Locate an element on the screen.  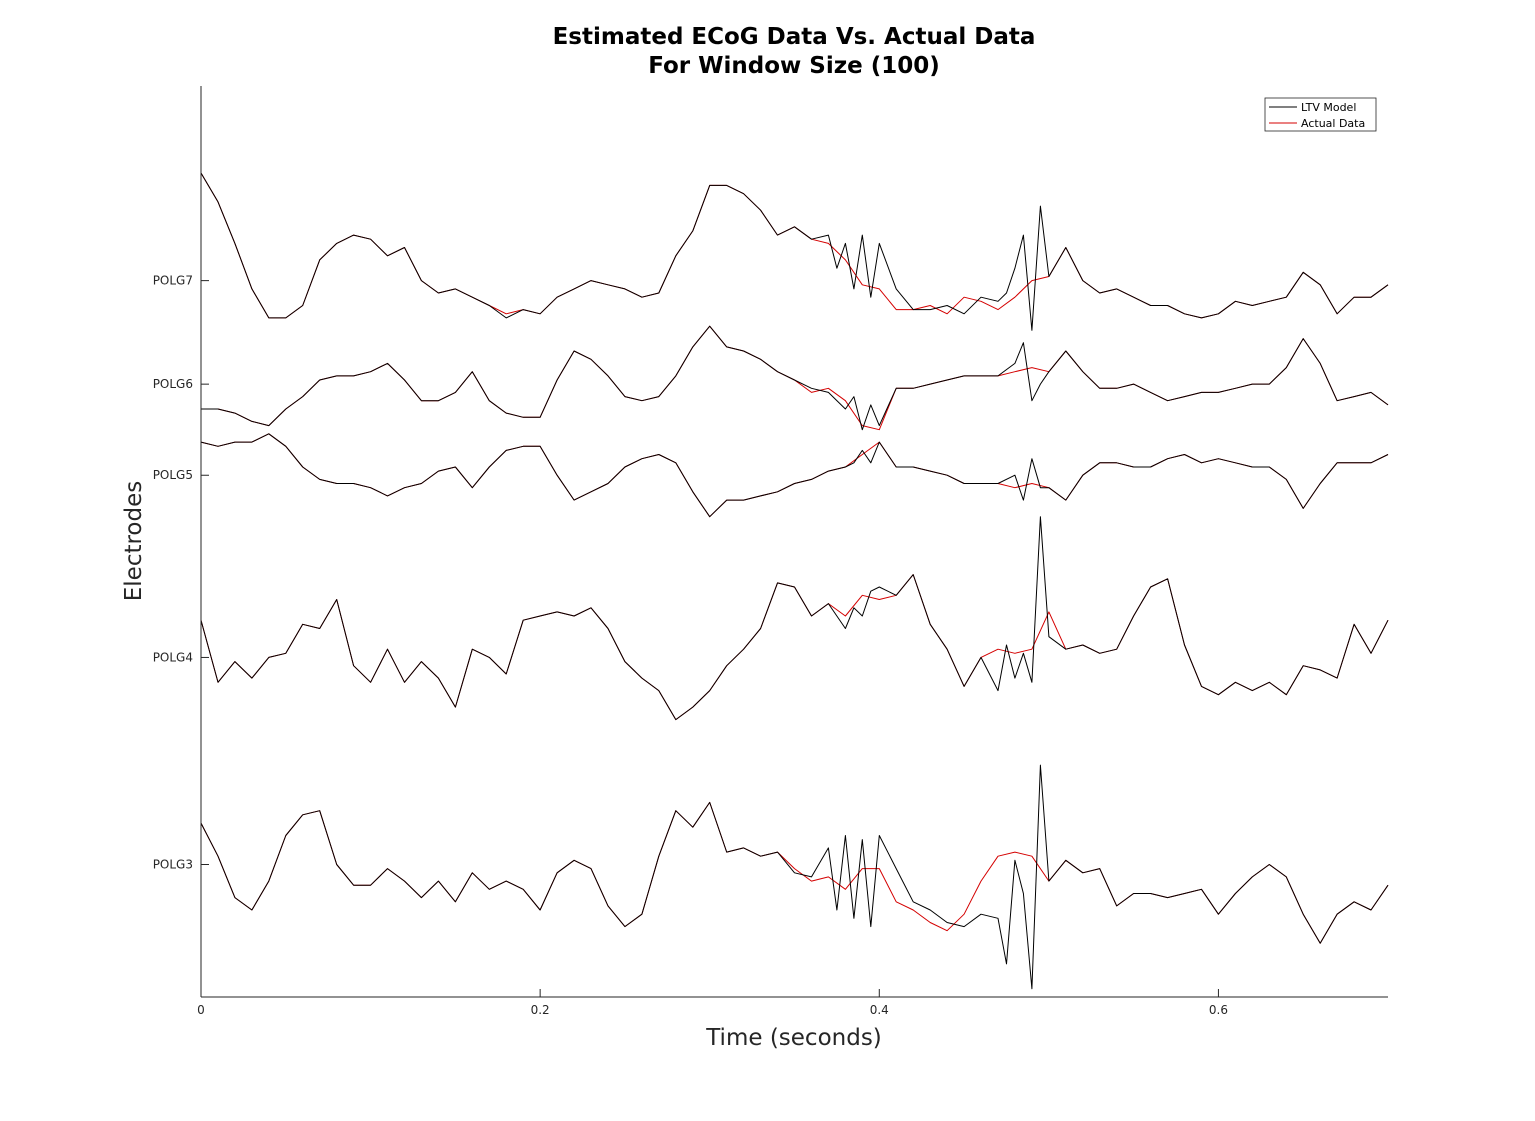
y-tick-label-polg7: POLG7 is located at coordinates (173, 281).